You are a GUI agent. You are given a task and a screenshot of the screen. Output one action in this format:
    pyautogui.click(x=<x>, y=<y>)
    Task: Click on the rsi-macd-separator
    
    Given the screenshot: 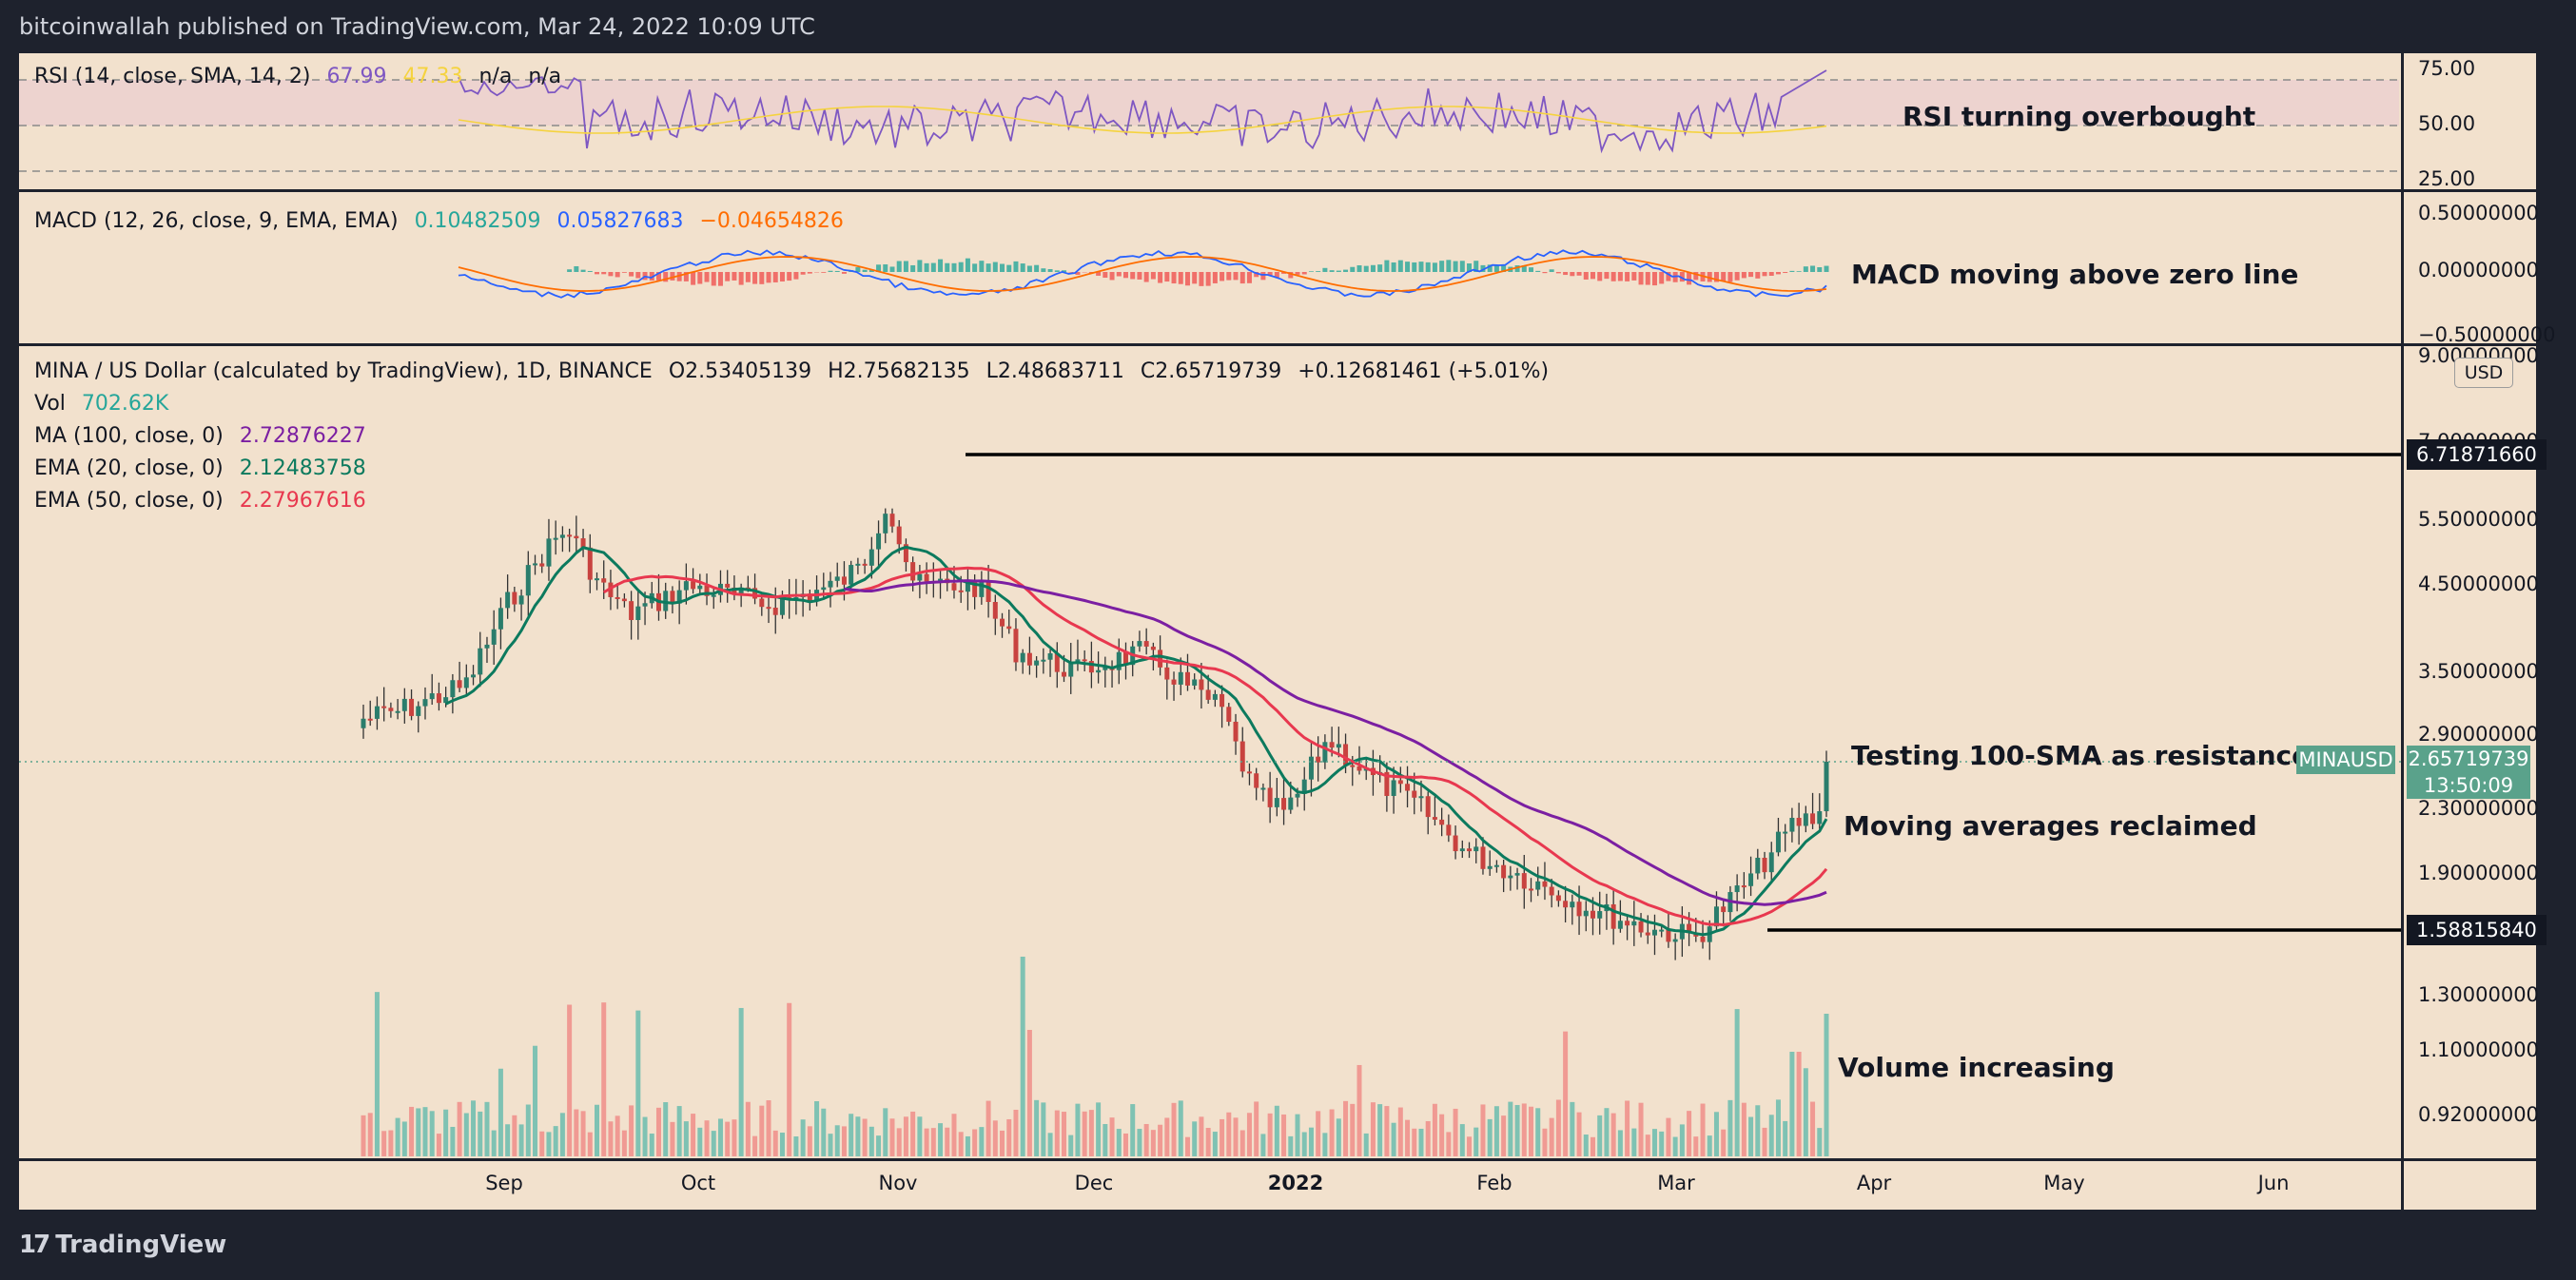 What is the action you would take?
    pyautogui.click(x=1278, y=190)
    